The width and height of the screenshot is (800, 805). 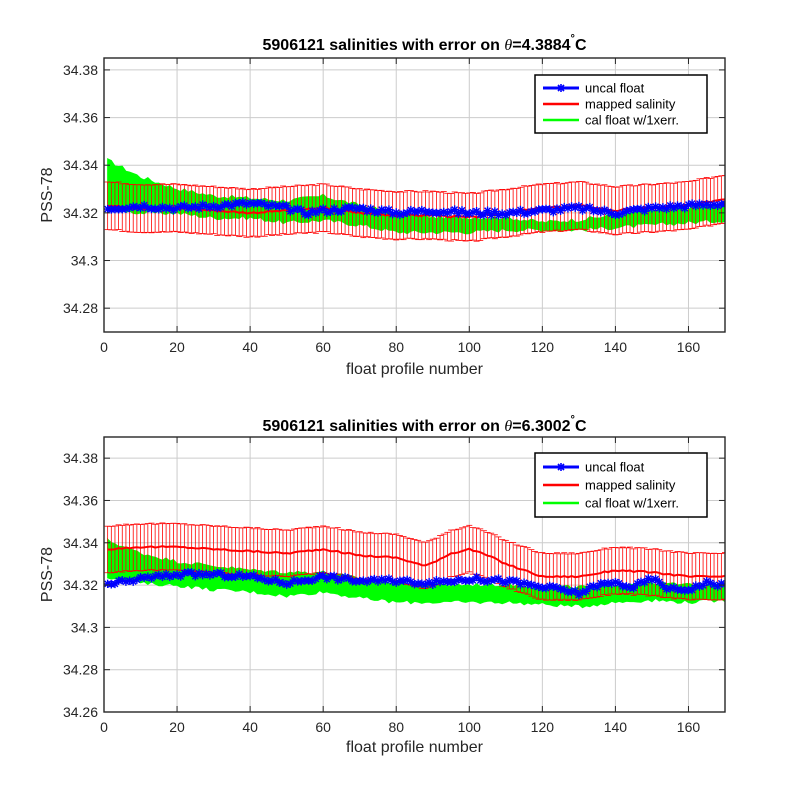 I want to click on x-tick-label: 140, so click(x=616, y=347).